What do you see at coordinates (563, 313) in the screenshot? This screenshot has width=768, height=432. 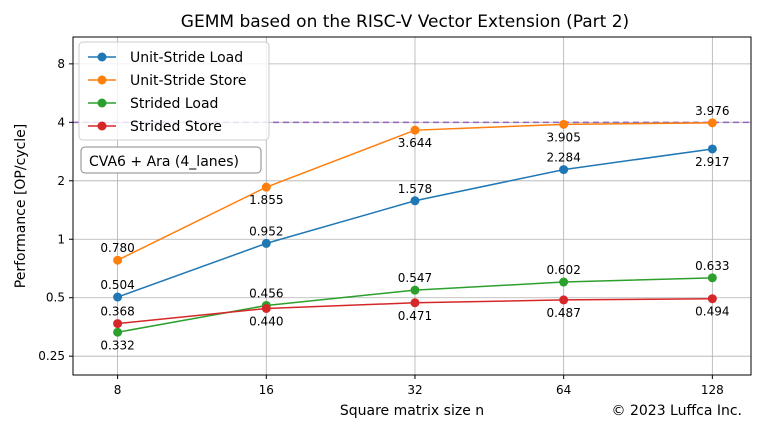 I see `data-label: 0.487` at bounding box center [563, 313].